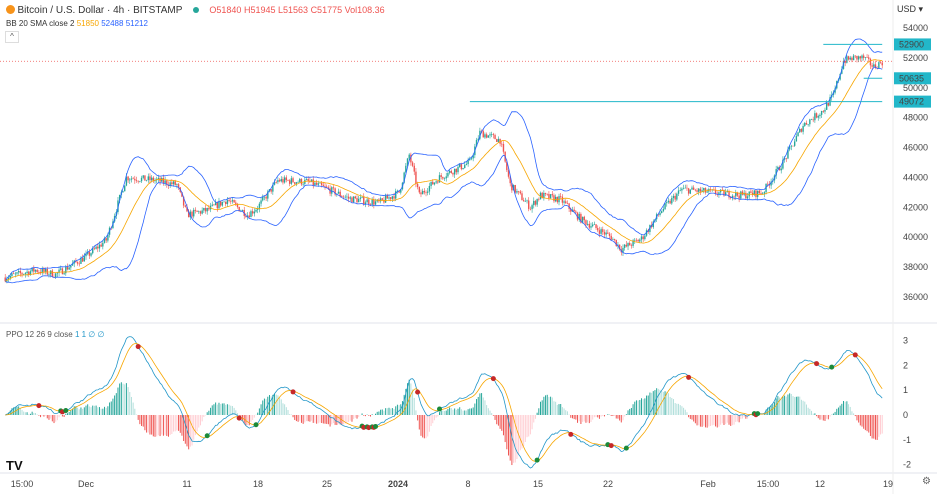  I want to click on price-level-label: 52900, so click(911, 44).